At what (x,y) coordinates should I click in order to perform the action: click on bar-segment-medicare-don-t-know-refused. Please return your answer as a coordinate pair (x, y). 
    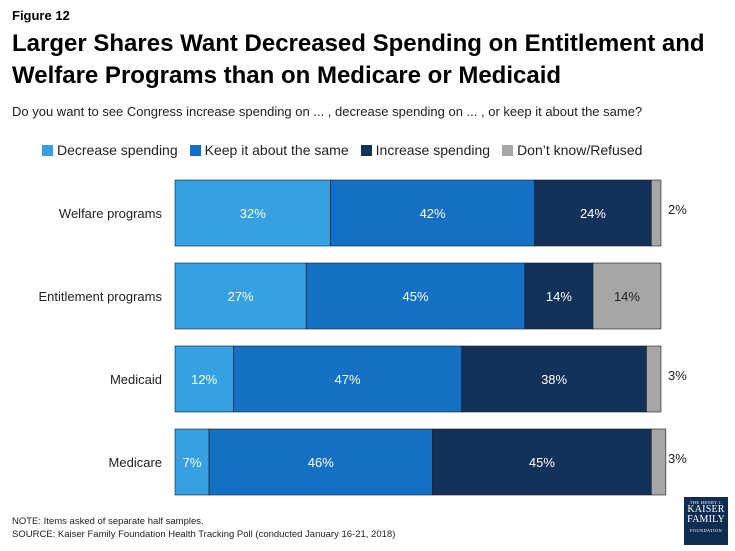
    Looking at the image, I should click on (658, 462).